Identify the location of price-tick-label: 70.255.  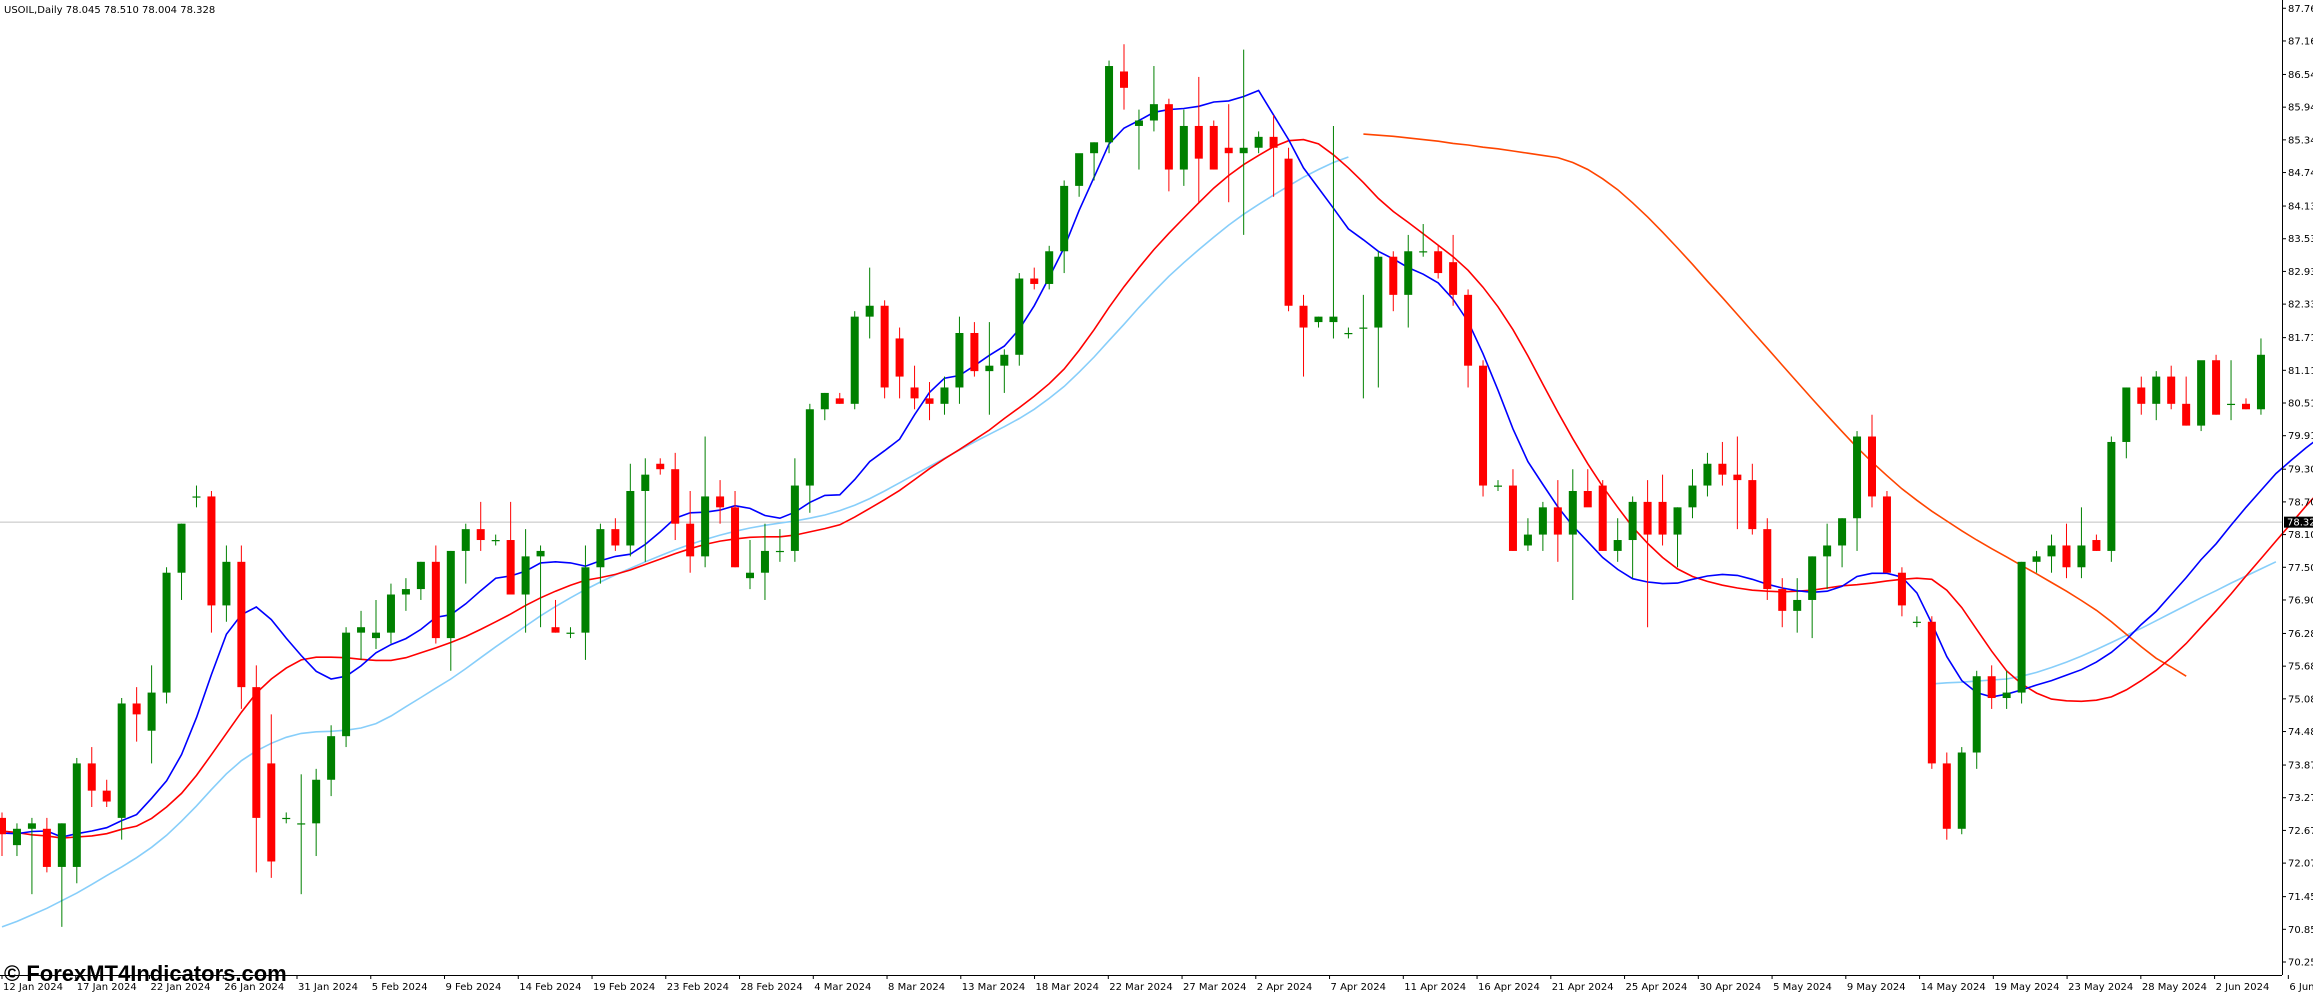
(2300, 963).